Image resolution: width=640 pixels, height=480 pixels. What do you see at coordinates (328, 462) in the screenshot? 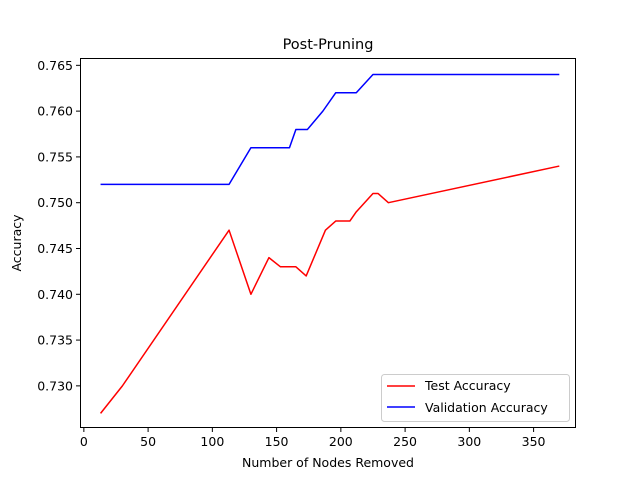
I see `x-axis-label: Number of Nodes Removed` at bounding box center [328, 462].